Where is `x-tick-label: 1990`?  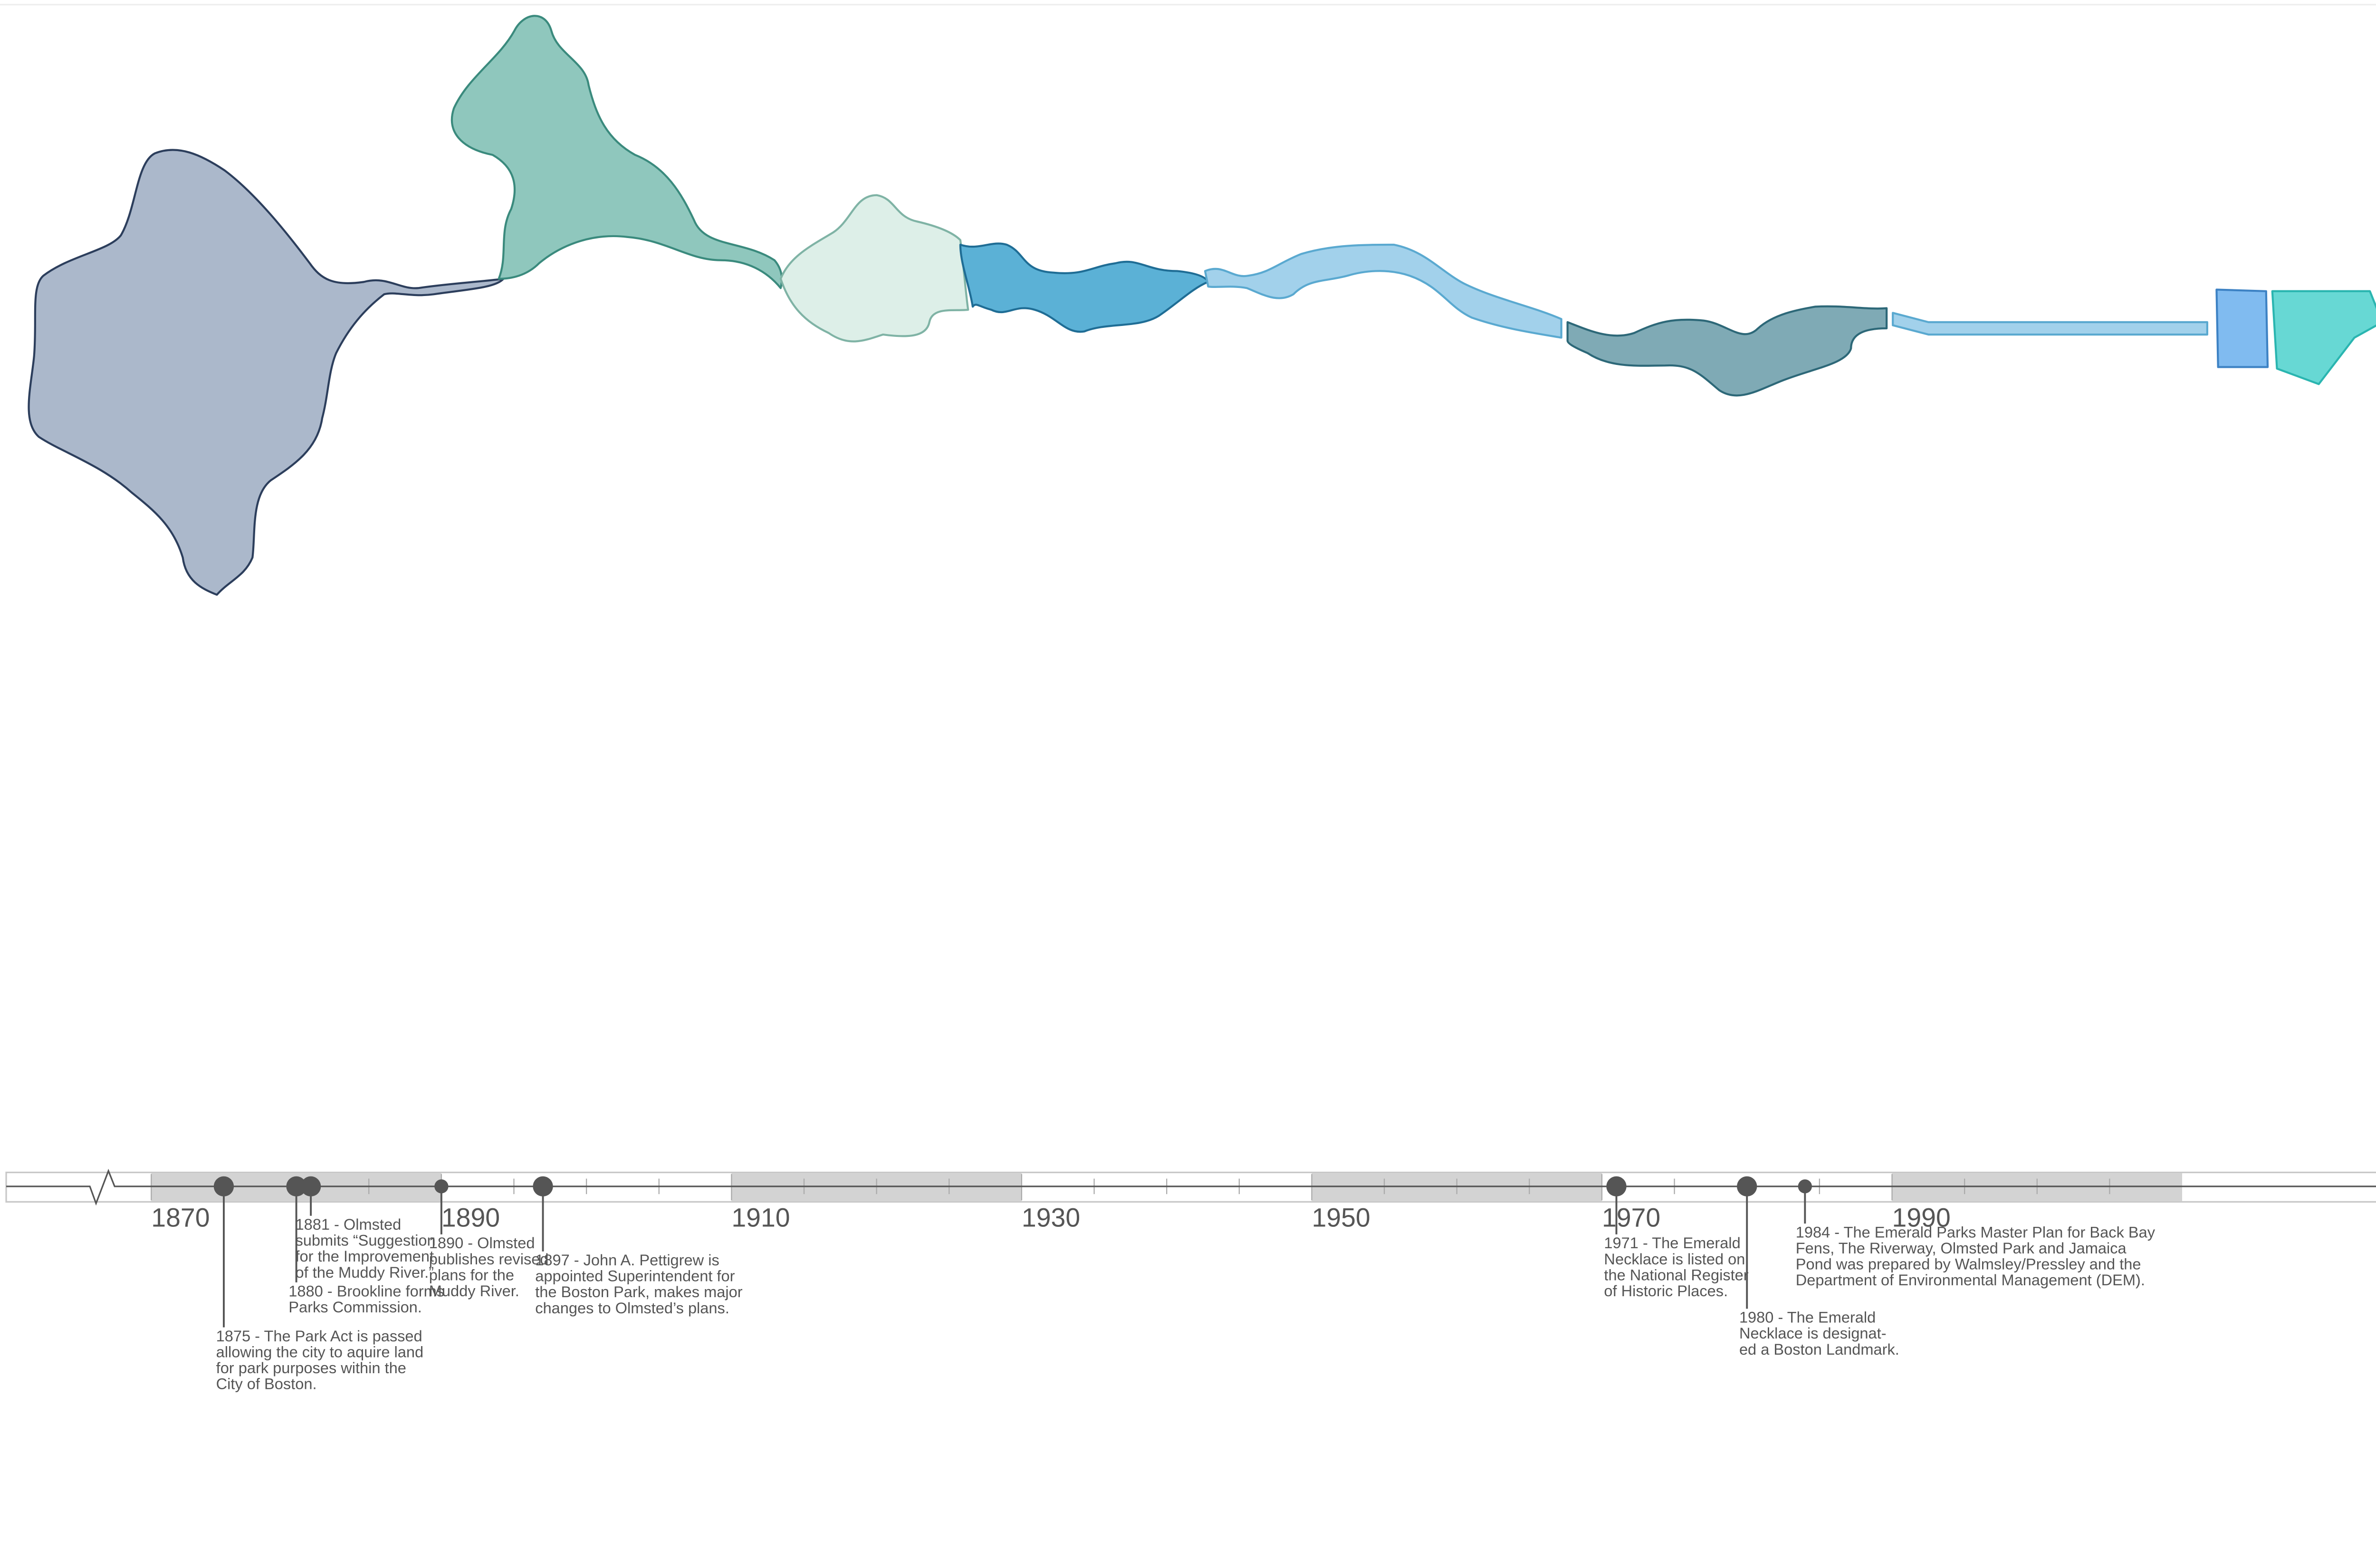
x-tick-label: 1990 is located at coordinates (1921, 1218).